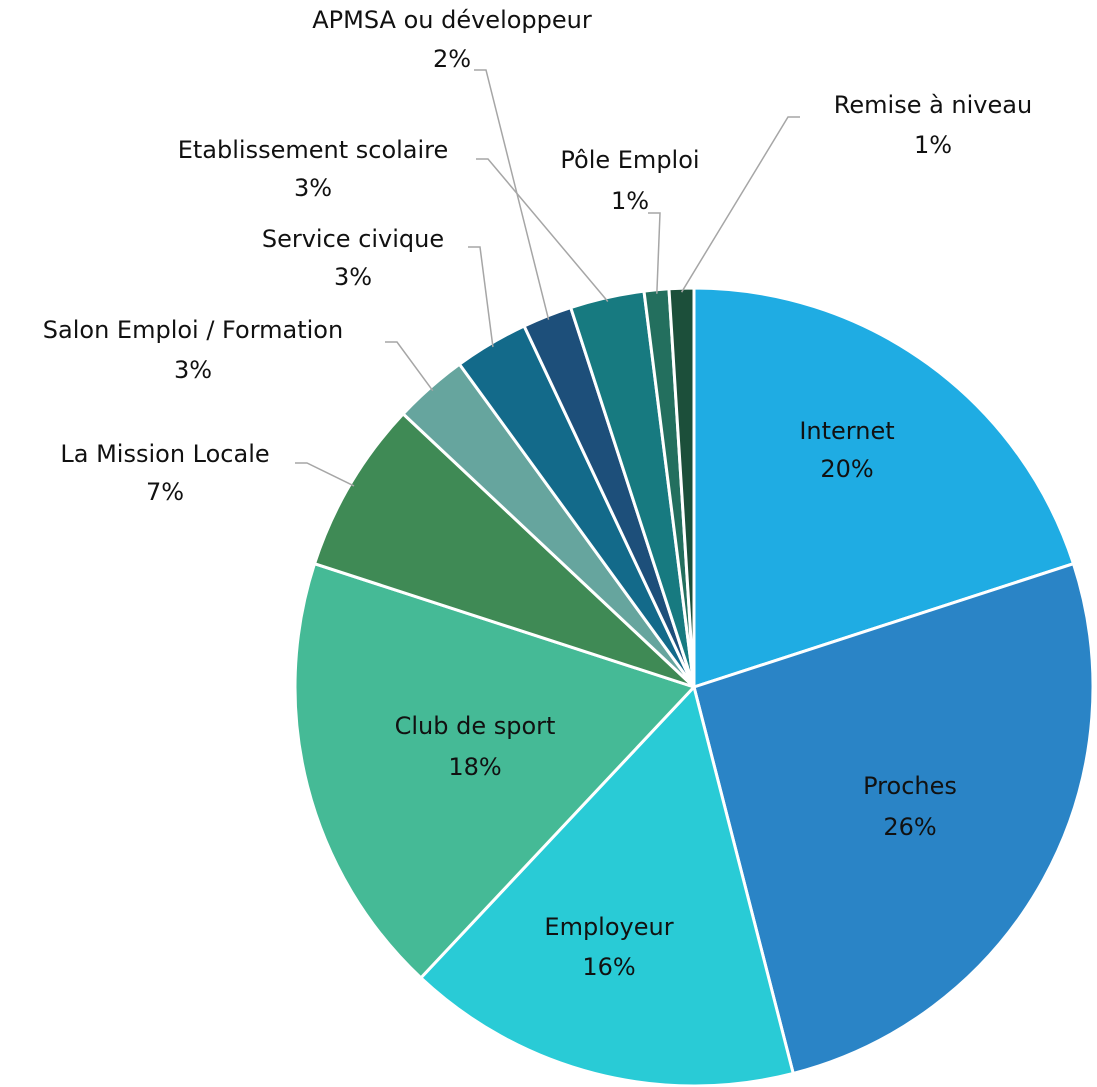  Describe the element at coordinates (165, 492) in the screenshot. I see `slice-value: 7%` at that location.